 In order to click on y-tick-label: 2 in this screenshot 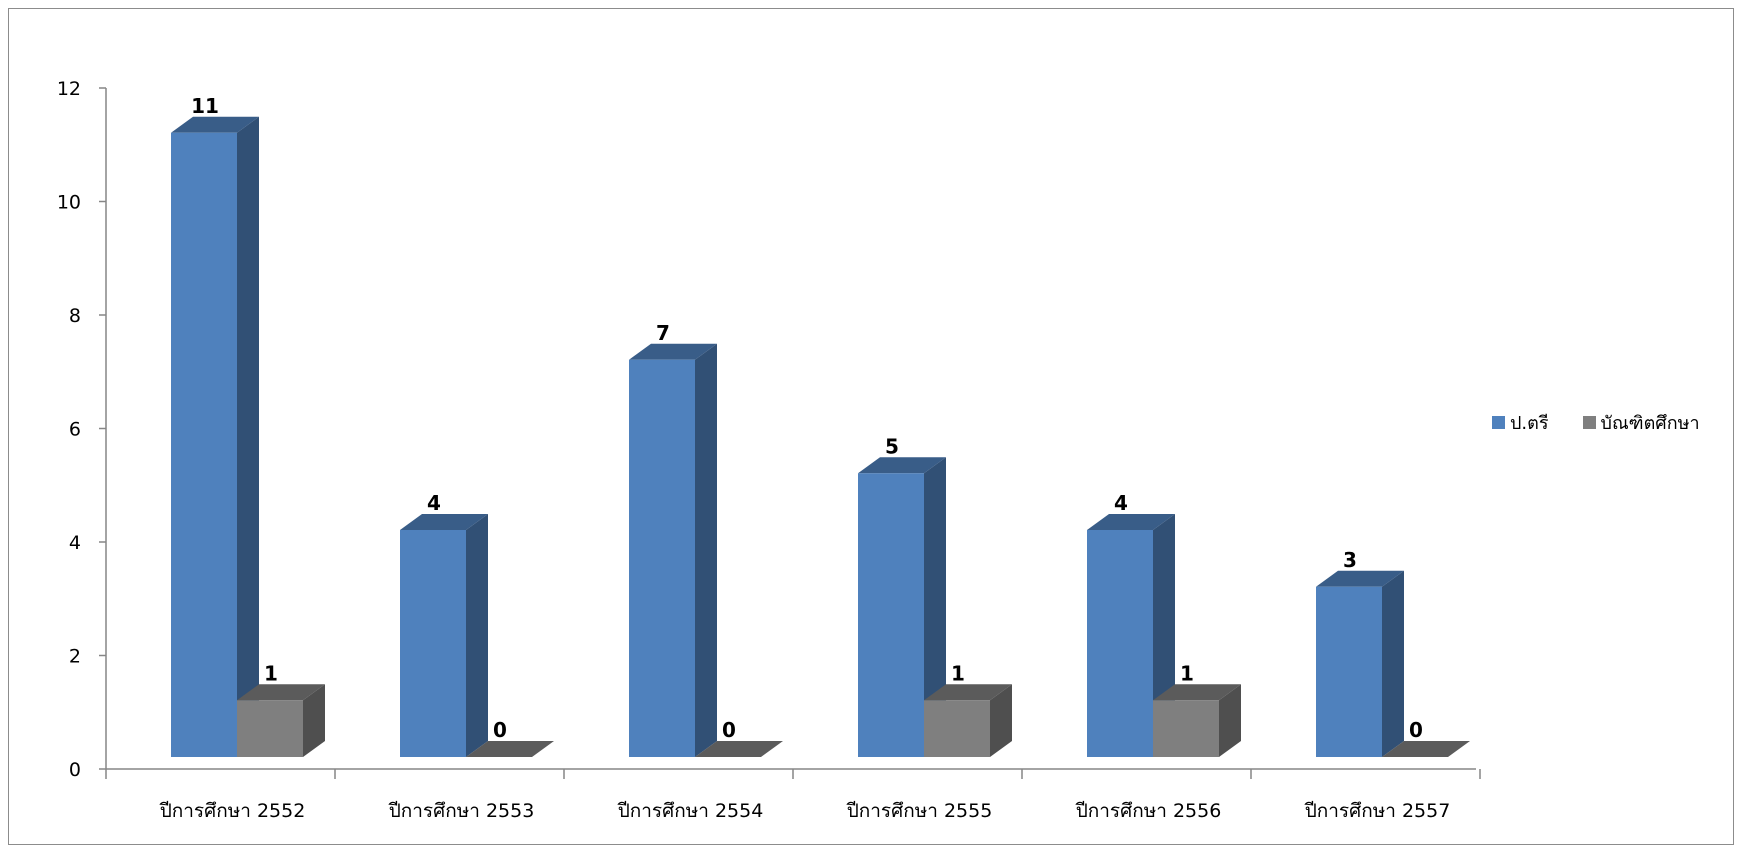, I will do `click(75, 657)`.